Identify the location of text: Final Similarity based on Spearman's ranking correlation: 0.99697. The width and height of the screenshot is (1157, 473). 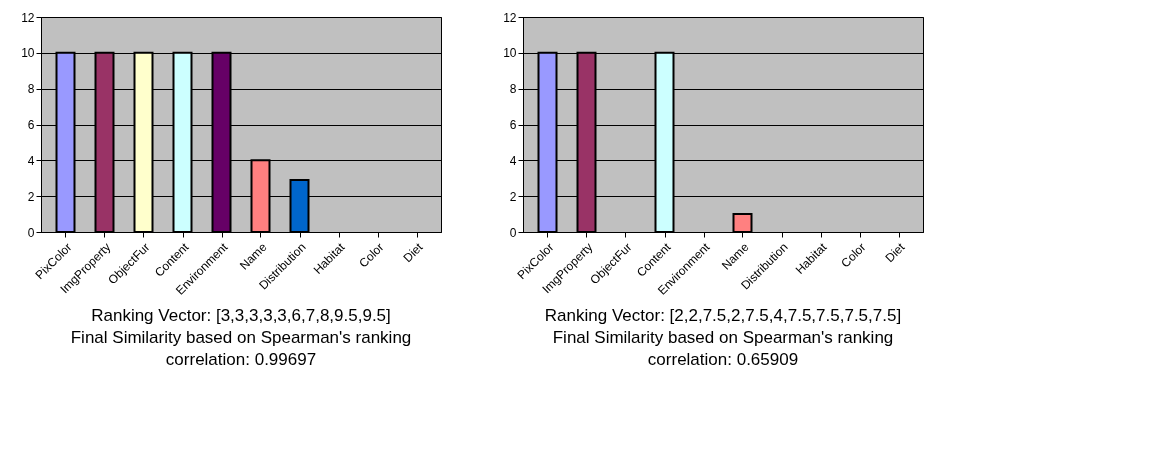
(241, 349).